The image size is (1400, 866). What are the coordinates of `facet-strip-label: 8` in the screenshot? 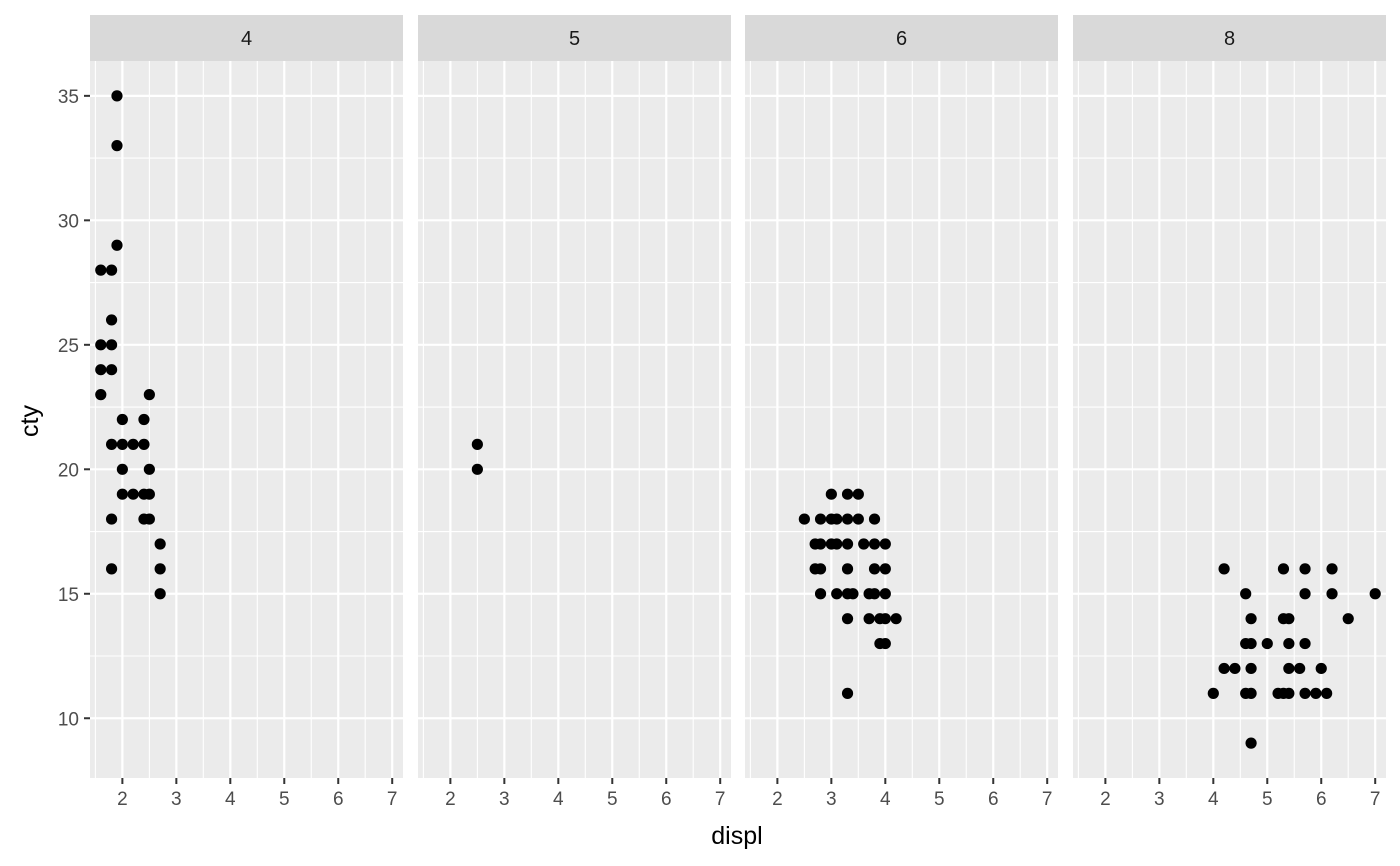 It's located at (1229, 39).